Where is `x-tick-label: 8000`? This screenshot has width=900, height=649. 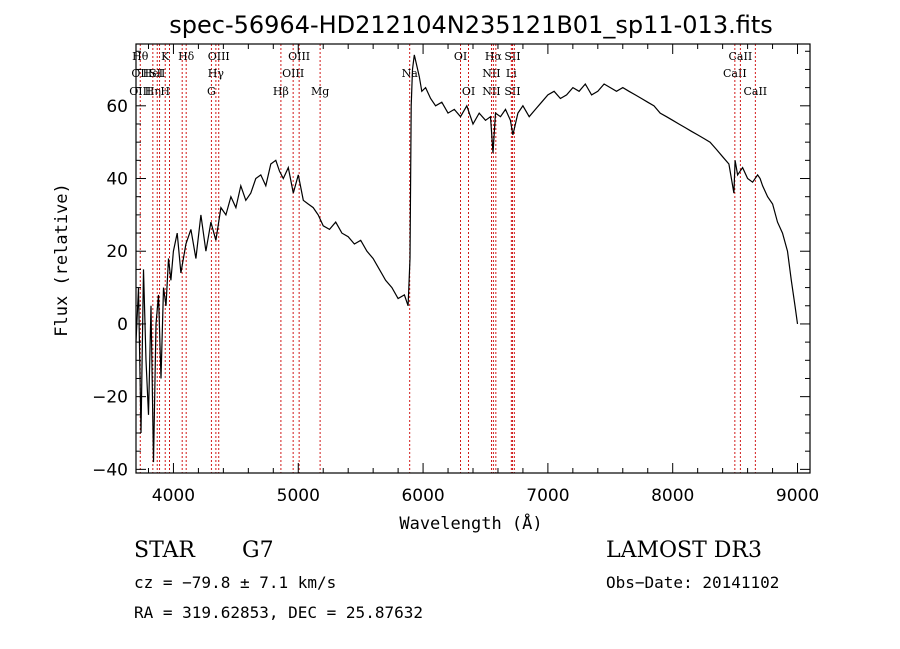 x-tick-label: 8000 is located at coordinates (672, 496).